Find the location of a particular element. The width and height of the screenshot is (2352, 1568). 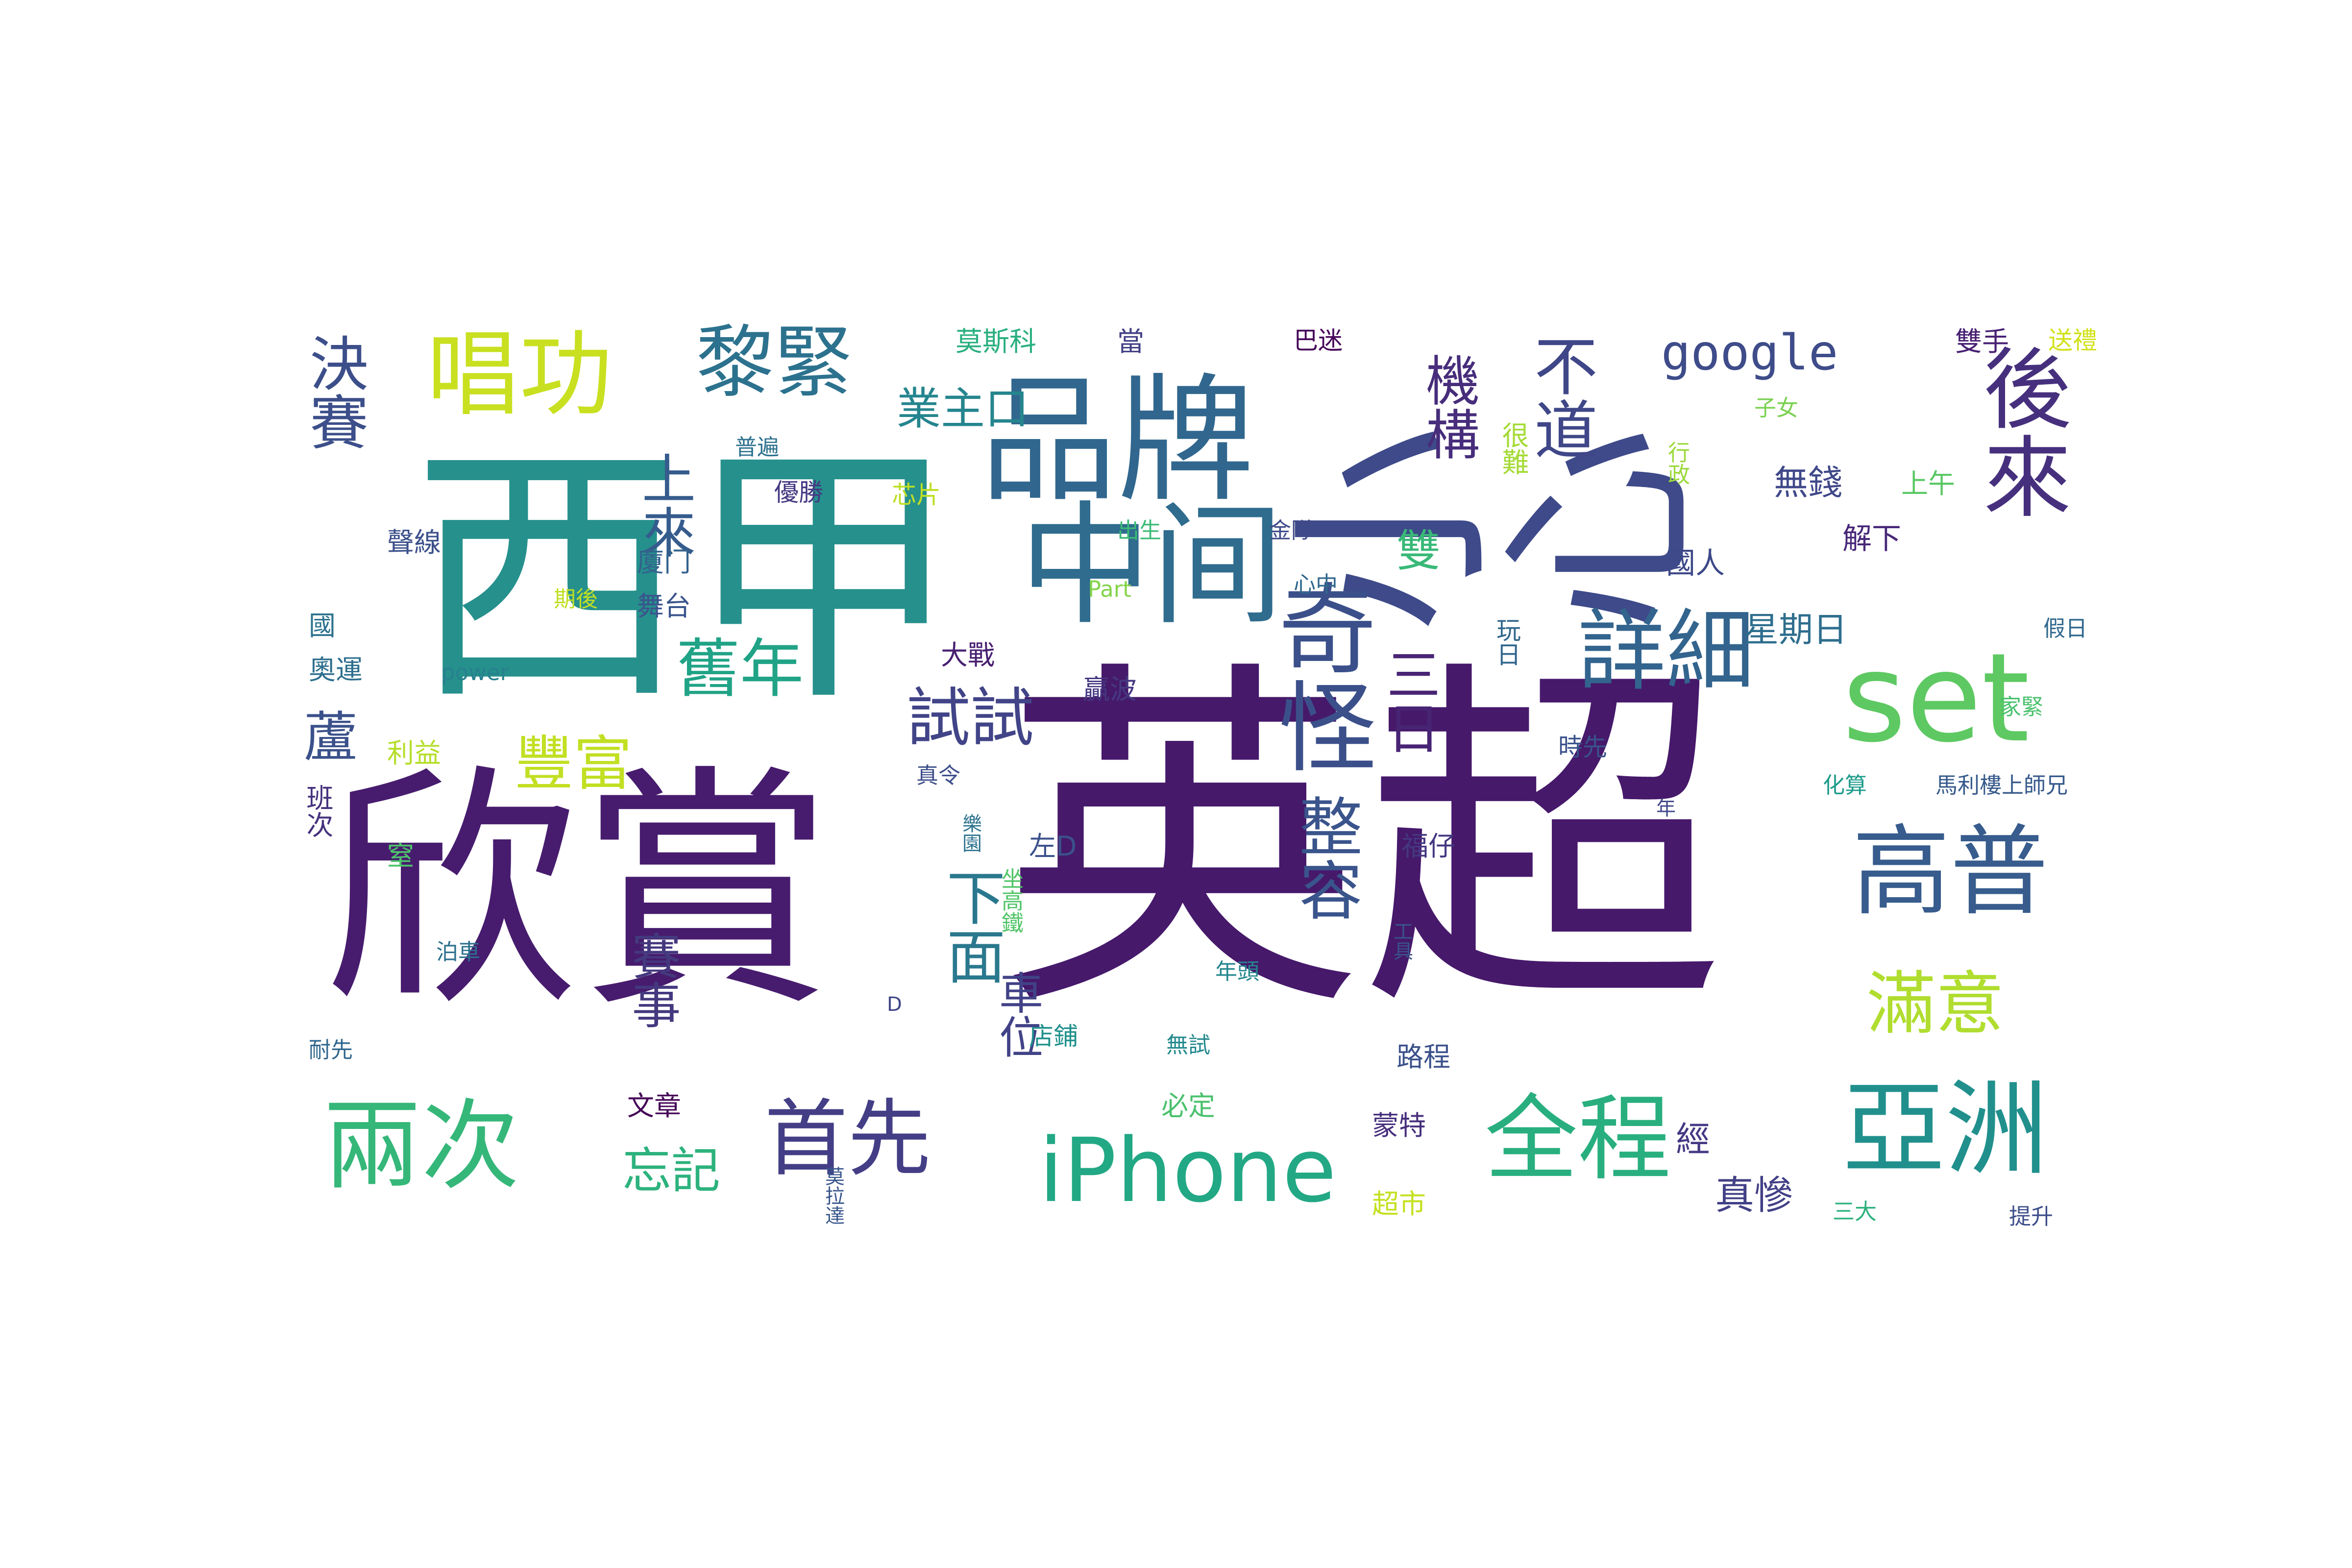

word-dazhan: 大戰 is located at coordinates (968, 655).